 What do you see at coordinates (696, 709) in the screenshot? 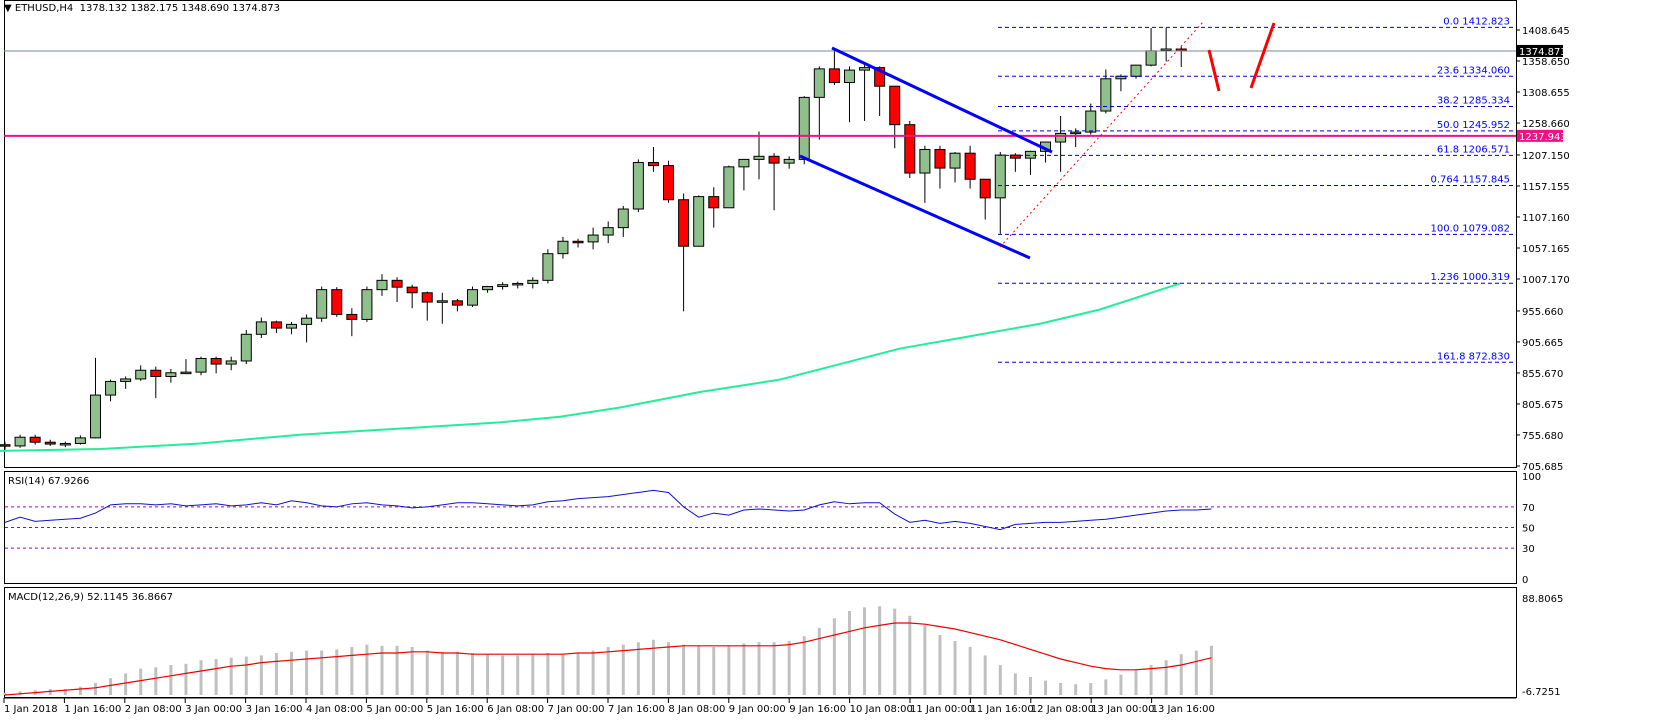
I see `time-tick: 8 Jan 08:00` at bounding box center [696, 709].